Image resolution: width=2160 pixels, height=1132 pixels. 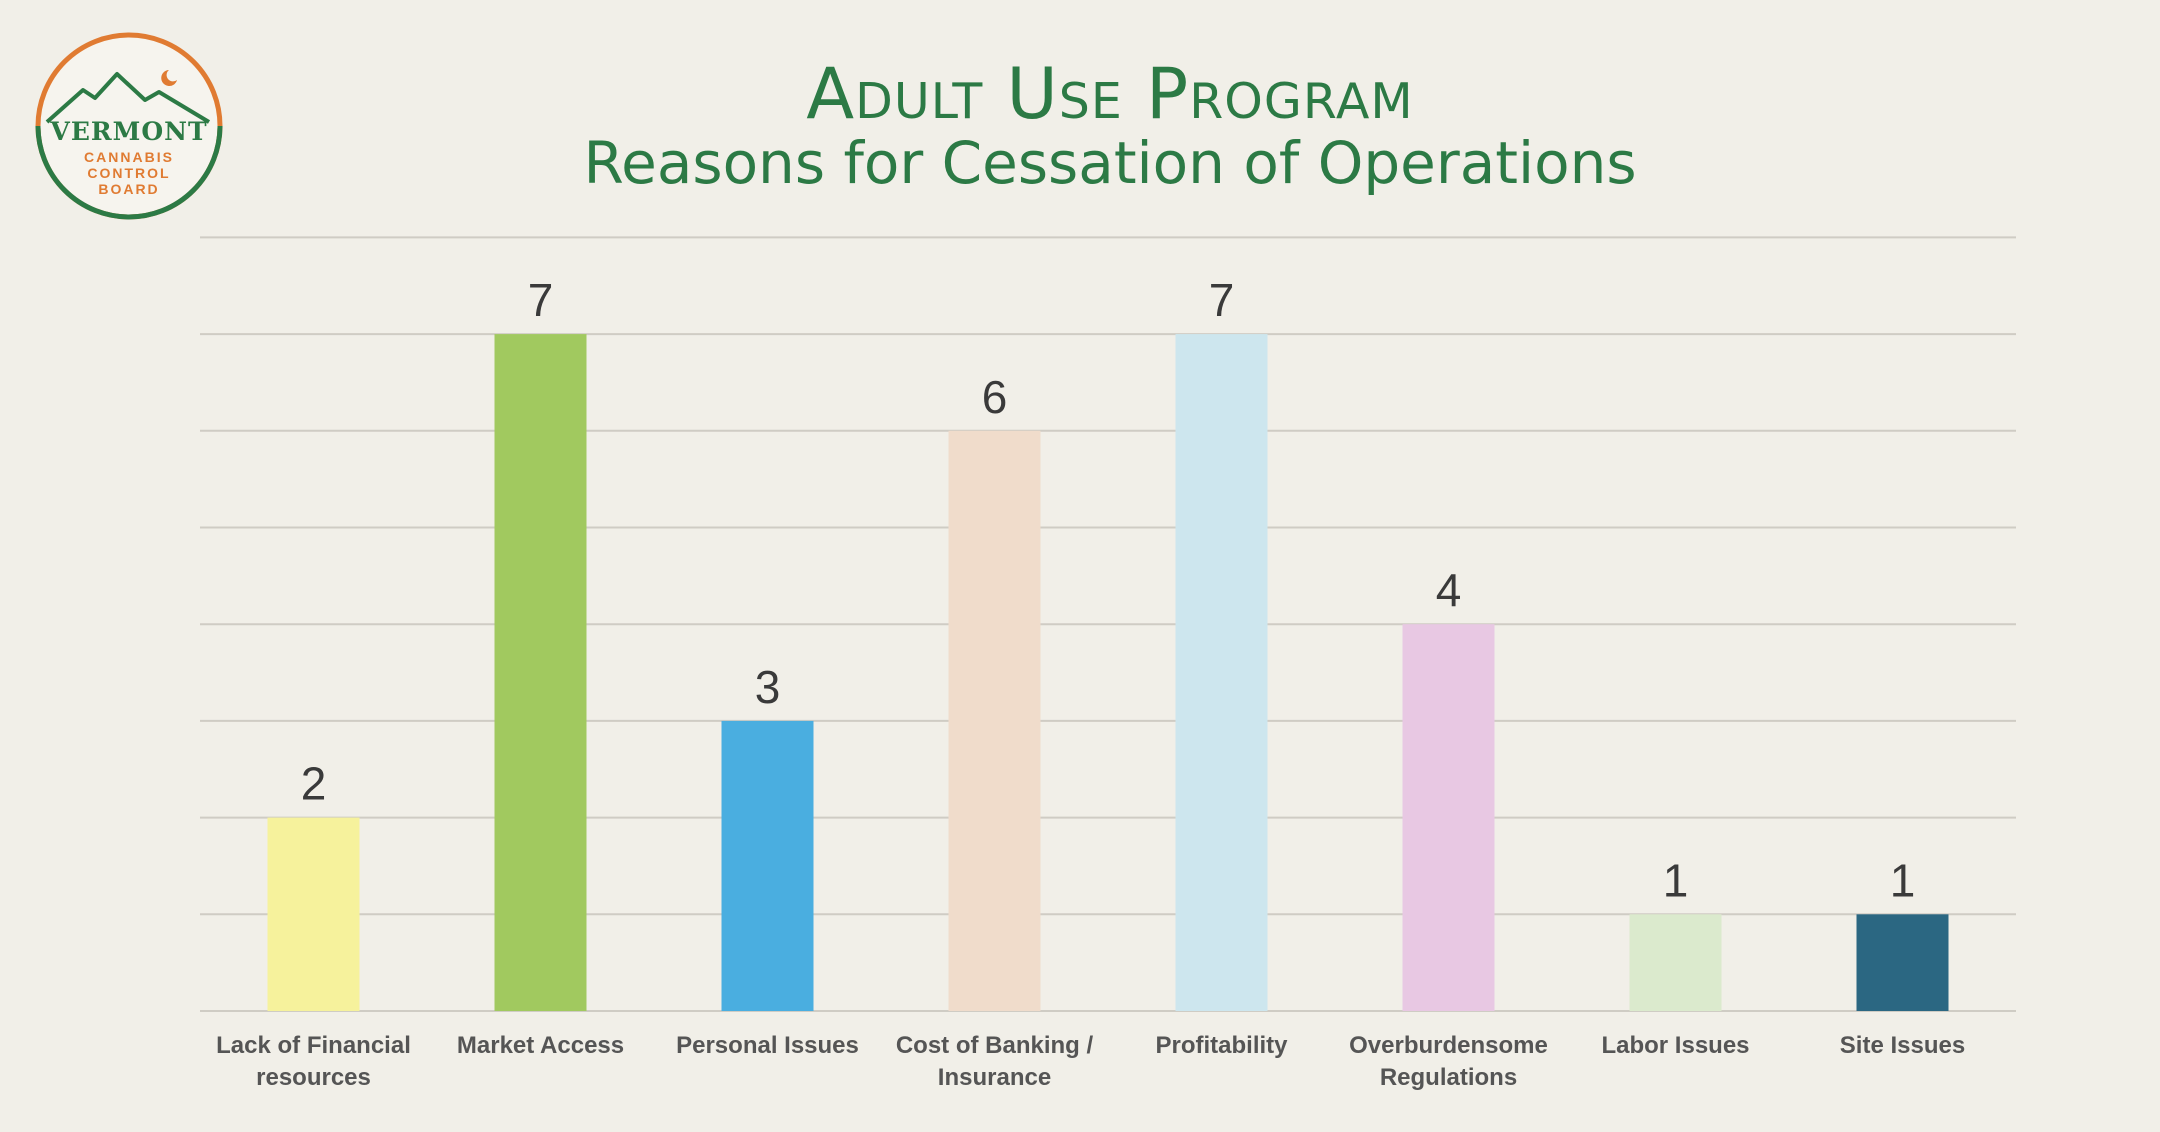 I want to click on crescent-moon-icon, so click(x=169, y=78).